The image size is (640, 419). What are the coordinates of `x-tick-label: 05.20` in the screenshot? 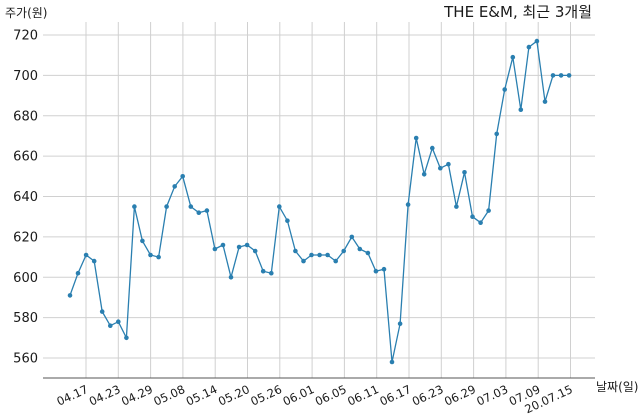 It's located at (234, 395).